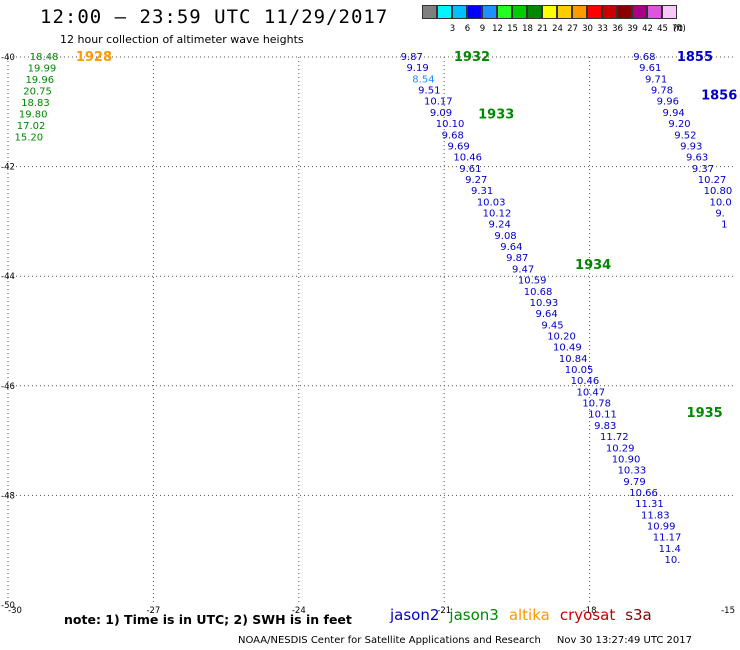  I want to click on wave-height-value: 20.75, so click(37, 92).